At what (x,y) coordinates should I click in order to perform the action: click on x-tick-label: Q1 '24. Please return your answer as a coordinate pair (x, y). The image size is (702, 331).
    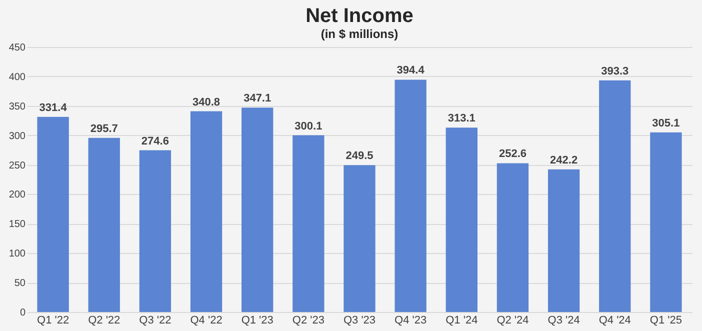
    Looking at the image, I should click on (462, 320).